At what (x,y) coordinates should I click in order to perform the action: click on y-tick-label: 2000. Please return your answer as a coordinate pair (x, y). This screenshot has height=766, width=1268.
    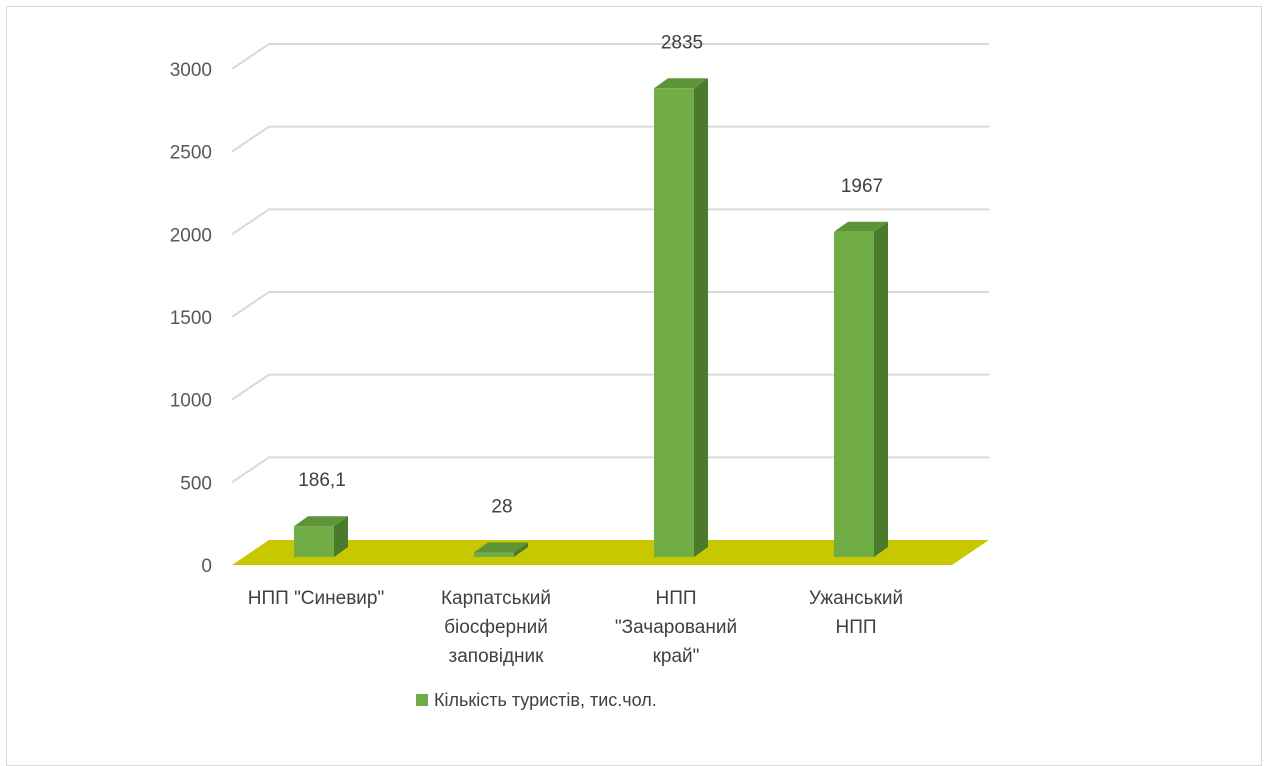
    Looking at the image, I should click on (191, 235).